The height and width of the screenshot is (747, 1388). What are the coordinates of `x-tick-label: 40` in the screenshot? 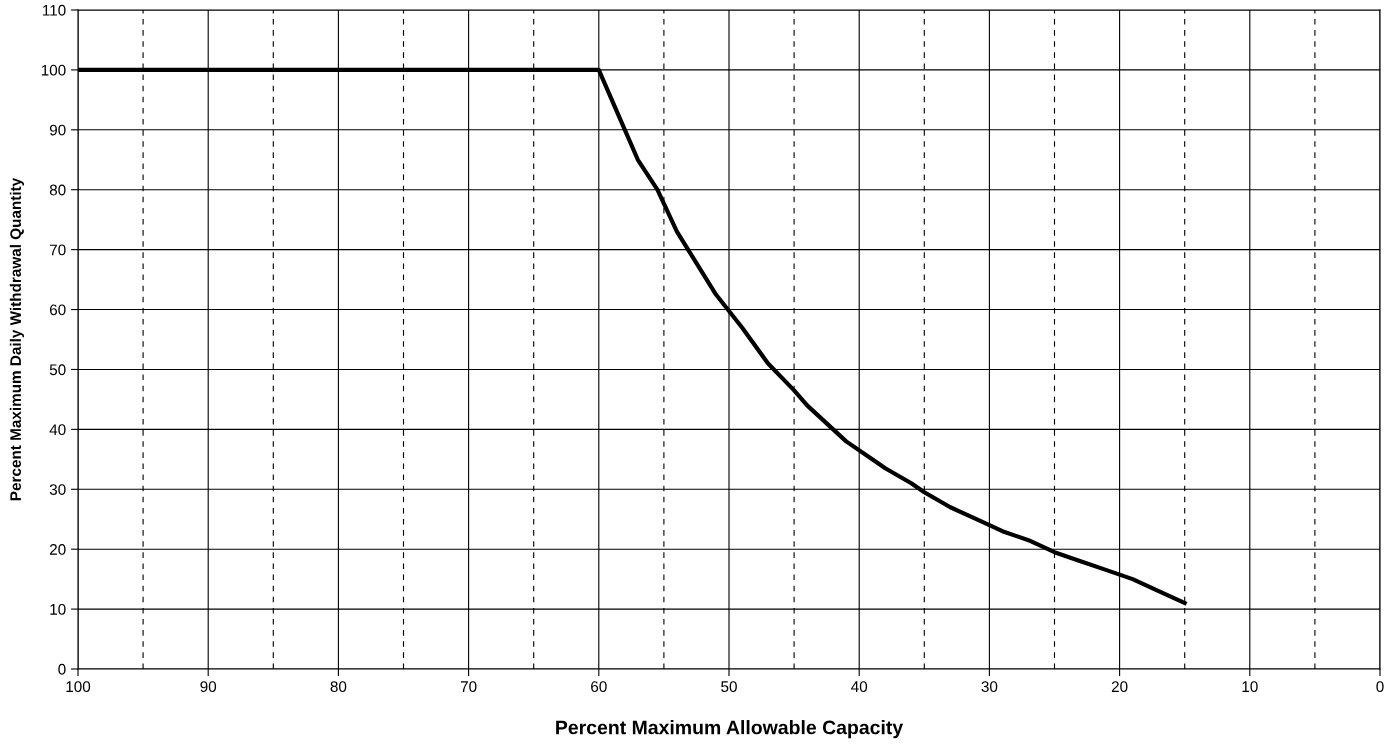 It's located at (859, 687).